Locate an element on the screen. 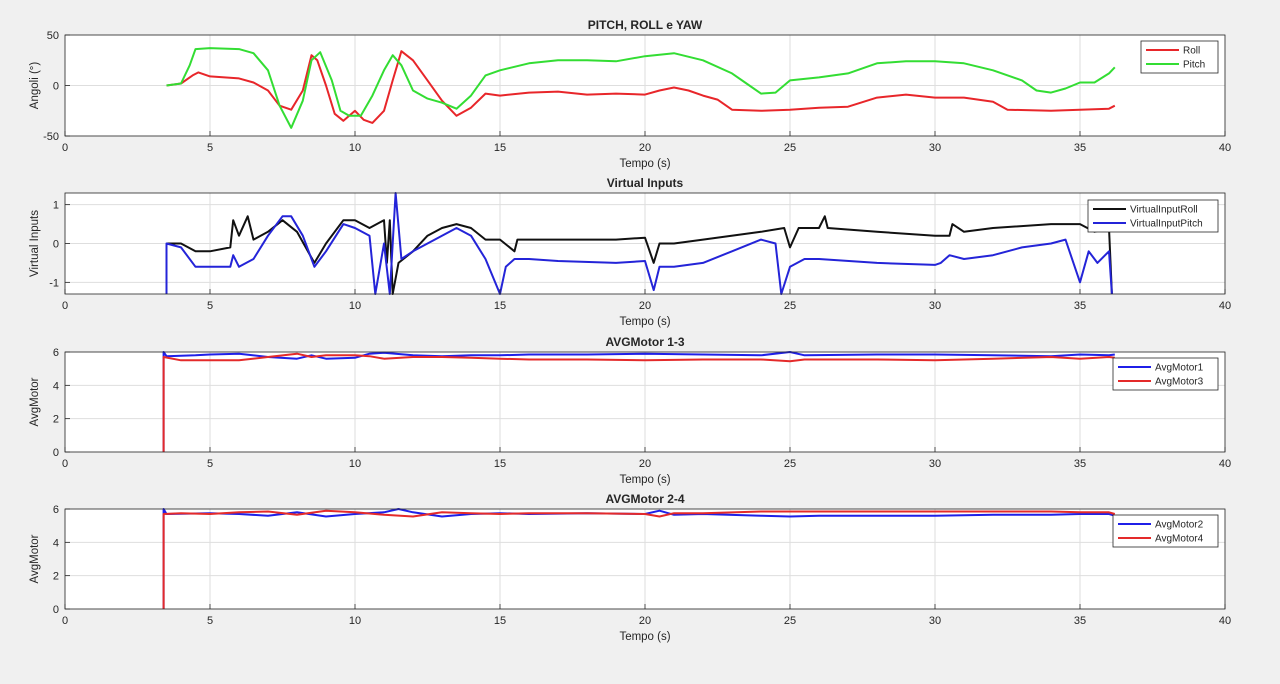  legend-label: AvgMotor3 is located at coordinates (1179, 382).